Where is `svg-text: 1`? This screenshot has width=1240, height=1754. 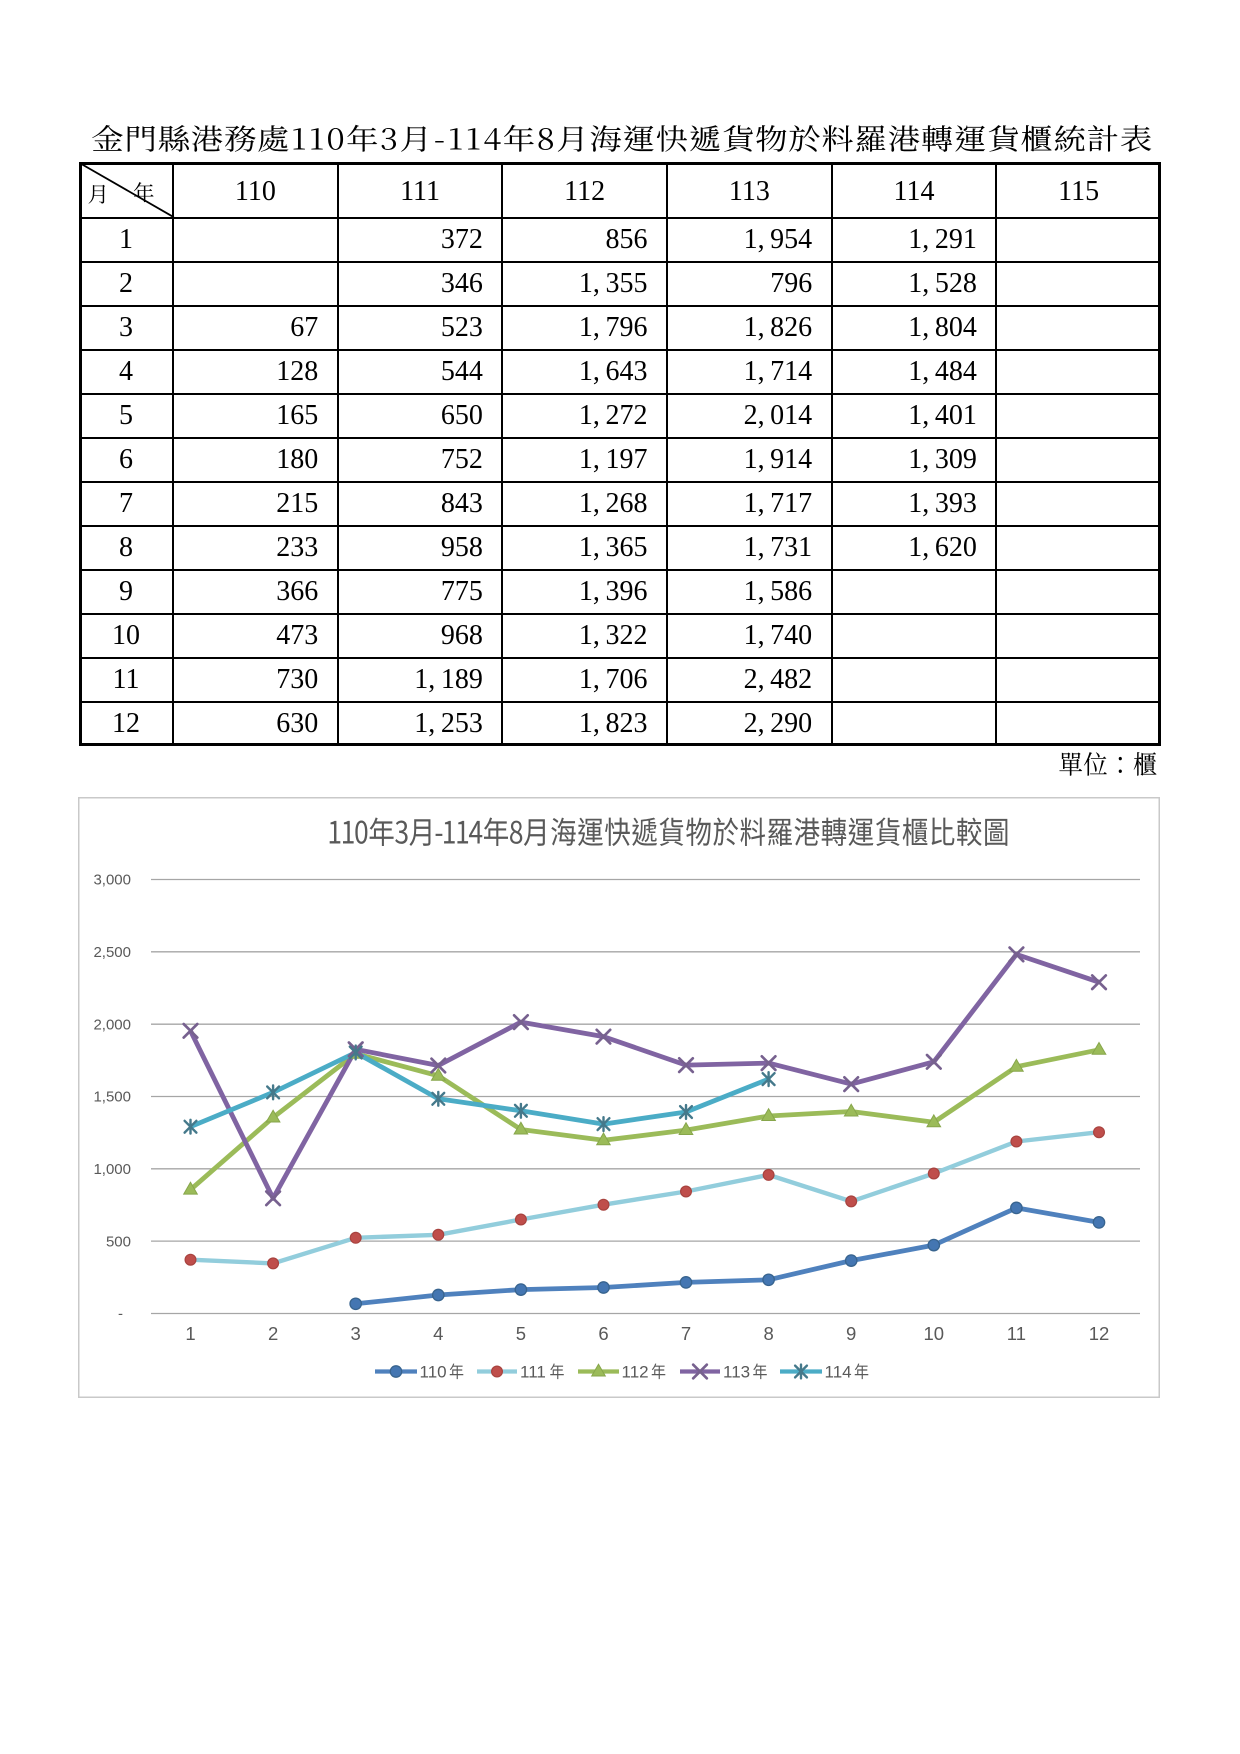
svg-text: 1 is located at coordinates (190, 1333).